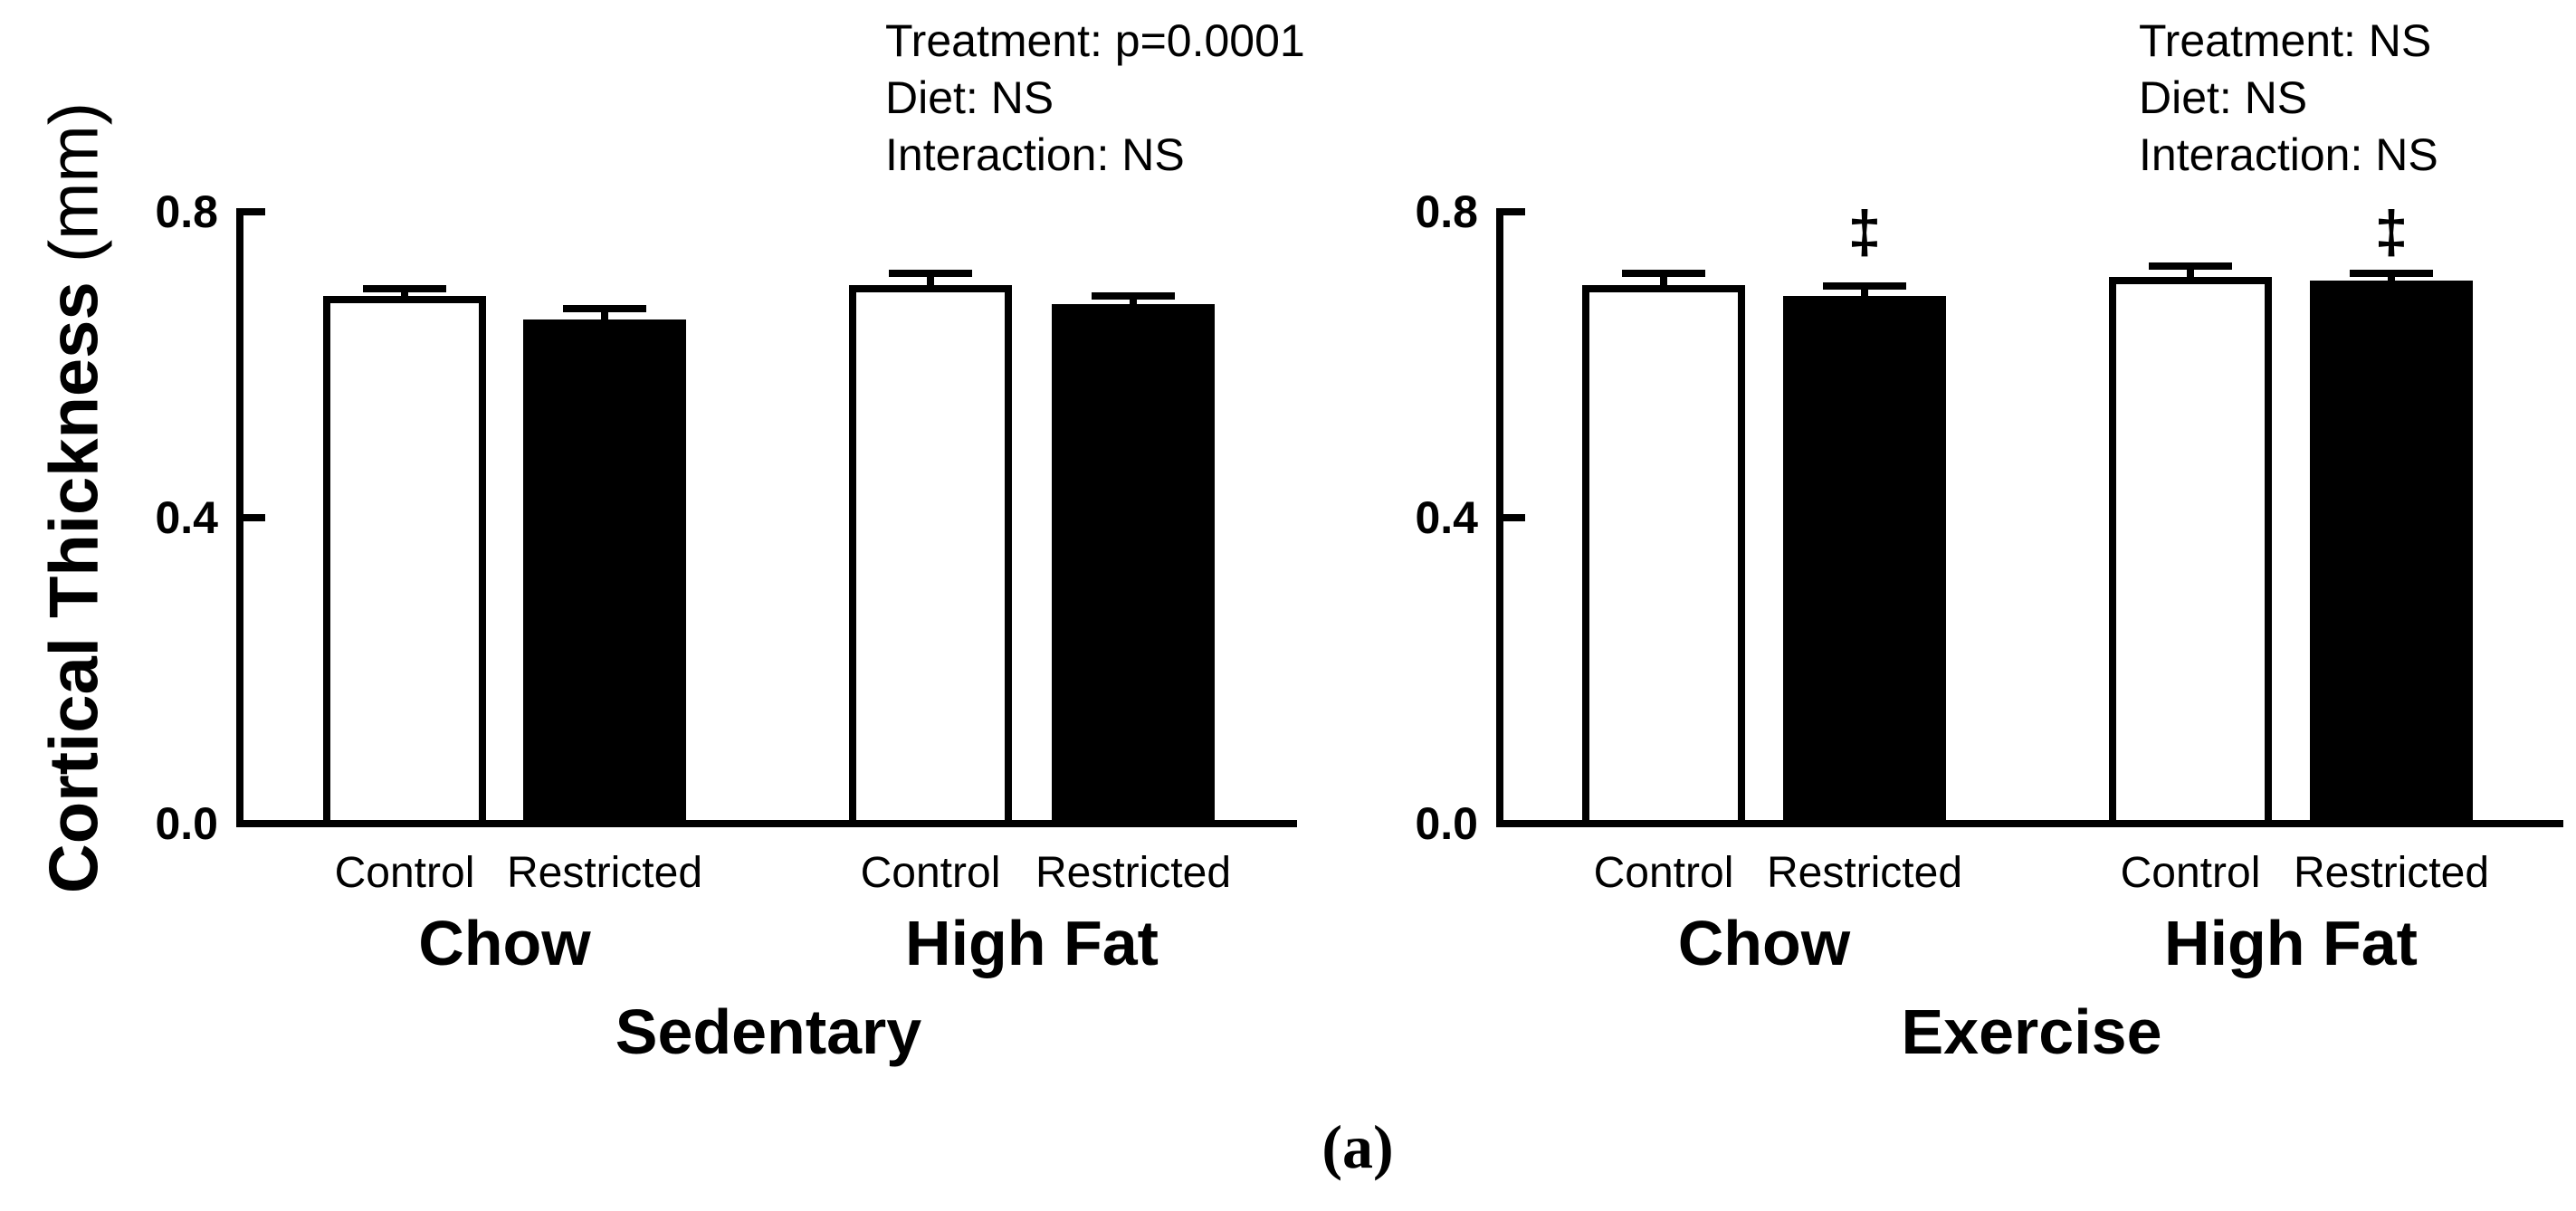  What do you see at coordinates (768, 1031) in the screenshot?
I see `panel-title: Sedentary` at bounding box center [768, 1031].